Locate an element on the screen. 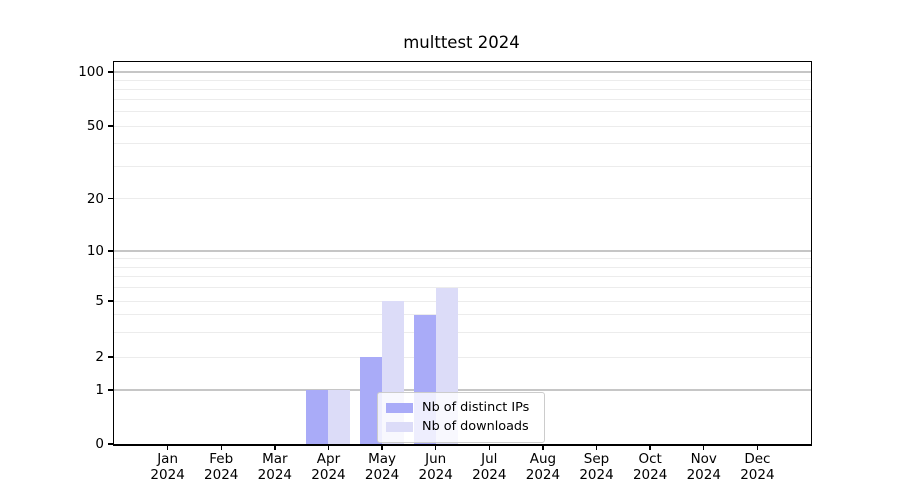  x-axis-month-label: Oct is located at coordinates (650, 459).